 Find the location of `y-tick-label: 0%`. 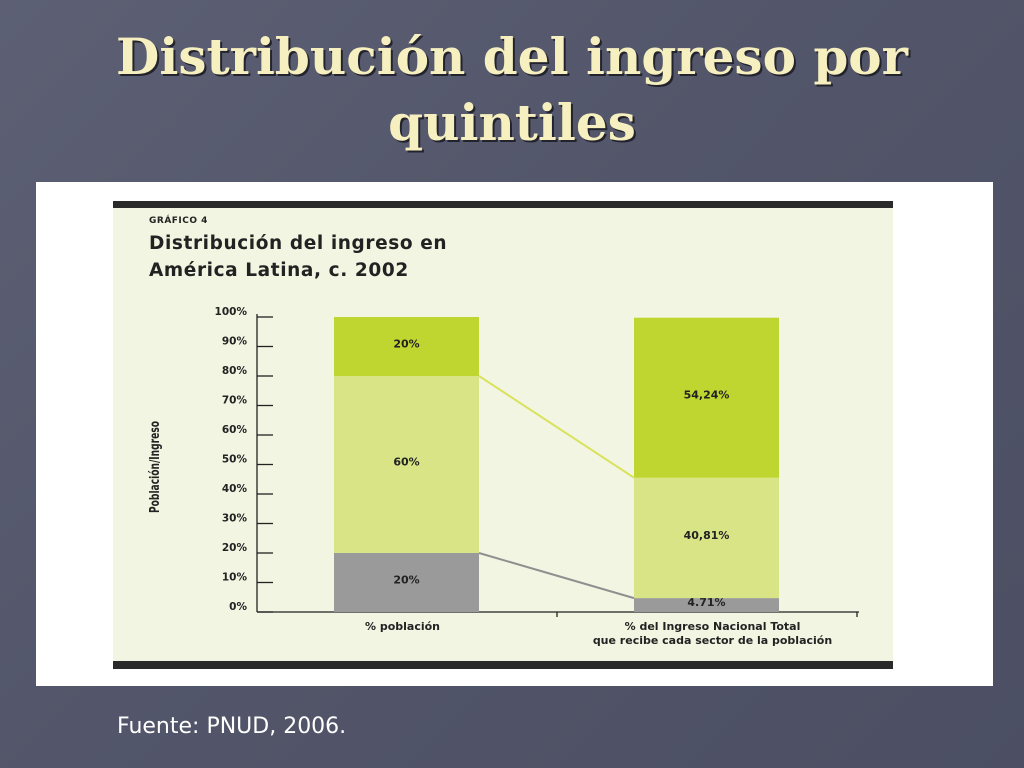

y-tick-label: 0% is located at coordinates (238, 607).